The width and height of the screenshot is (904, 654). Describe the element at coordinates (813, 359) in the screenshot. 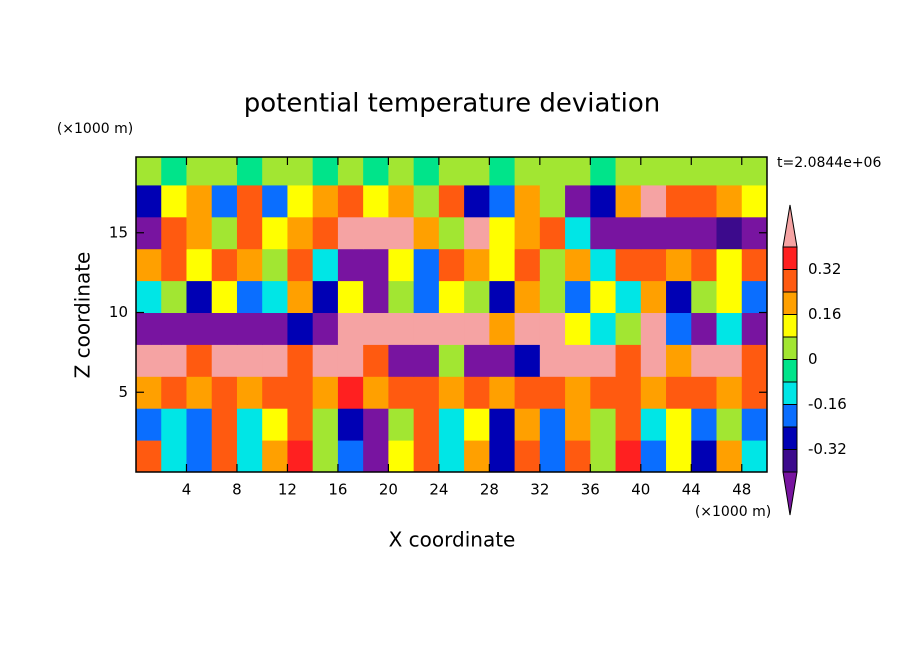

I see `colorbar-tick-label: 0` at that location.